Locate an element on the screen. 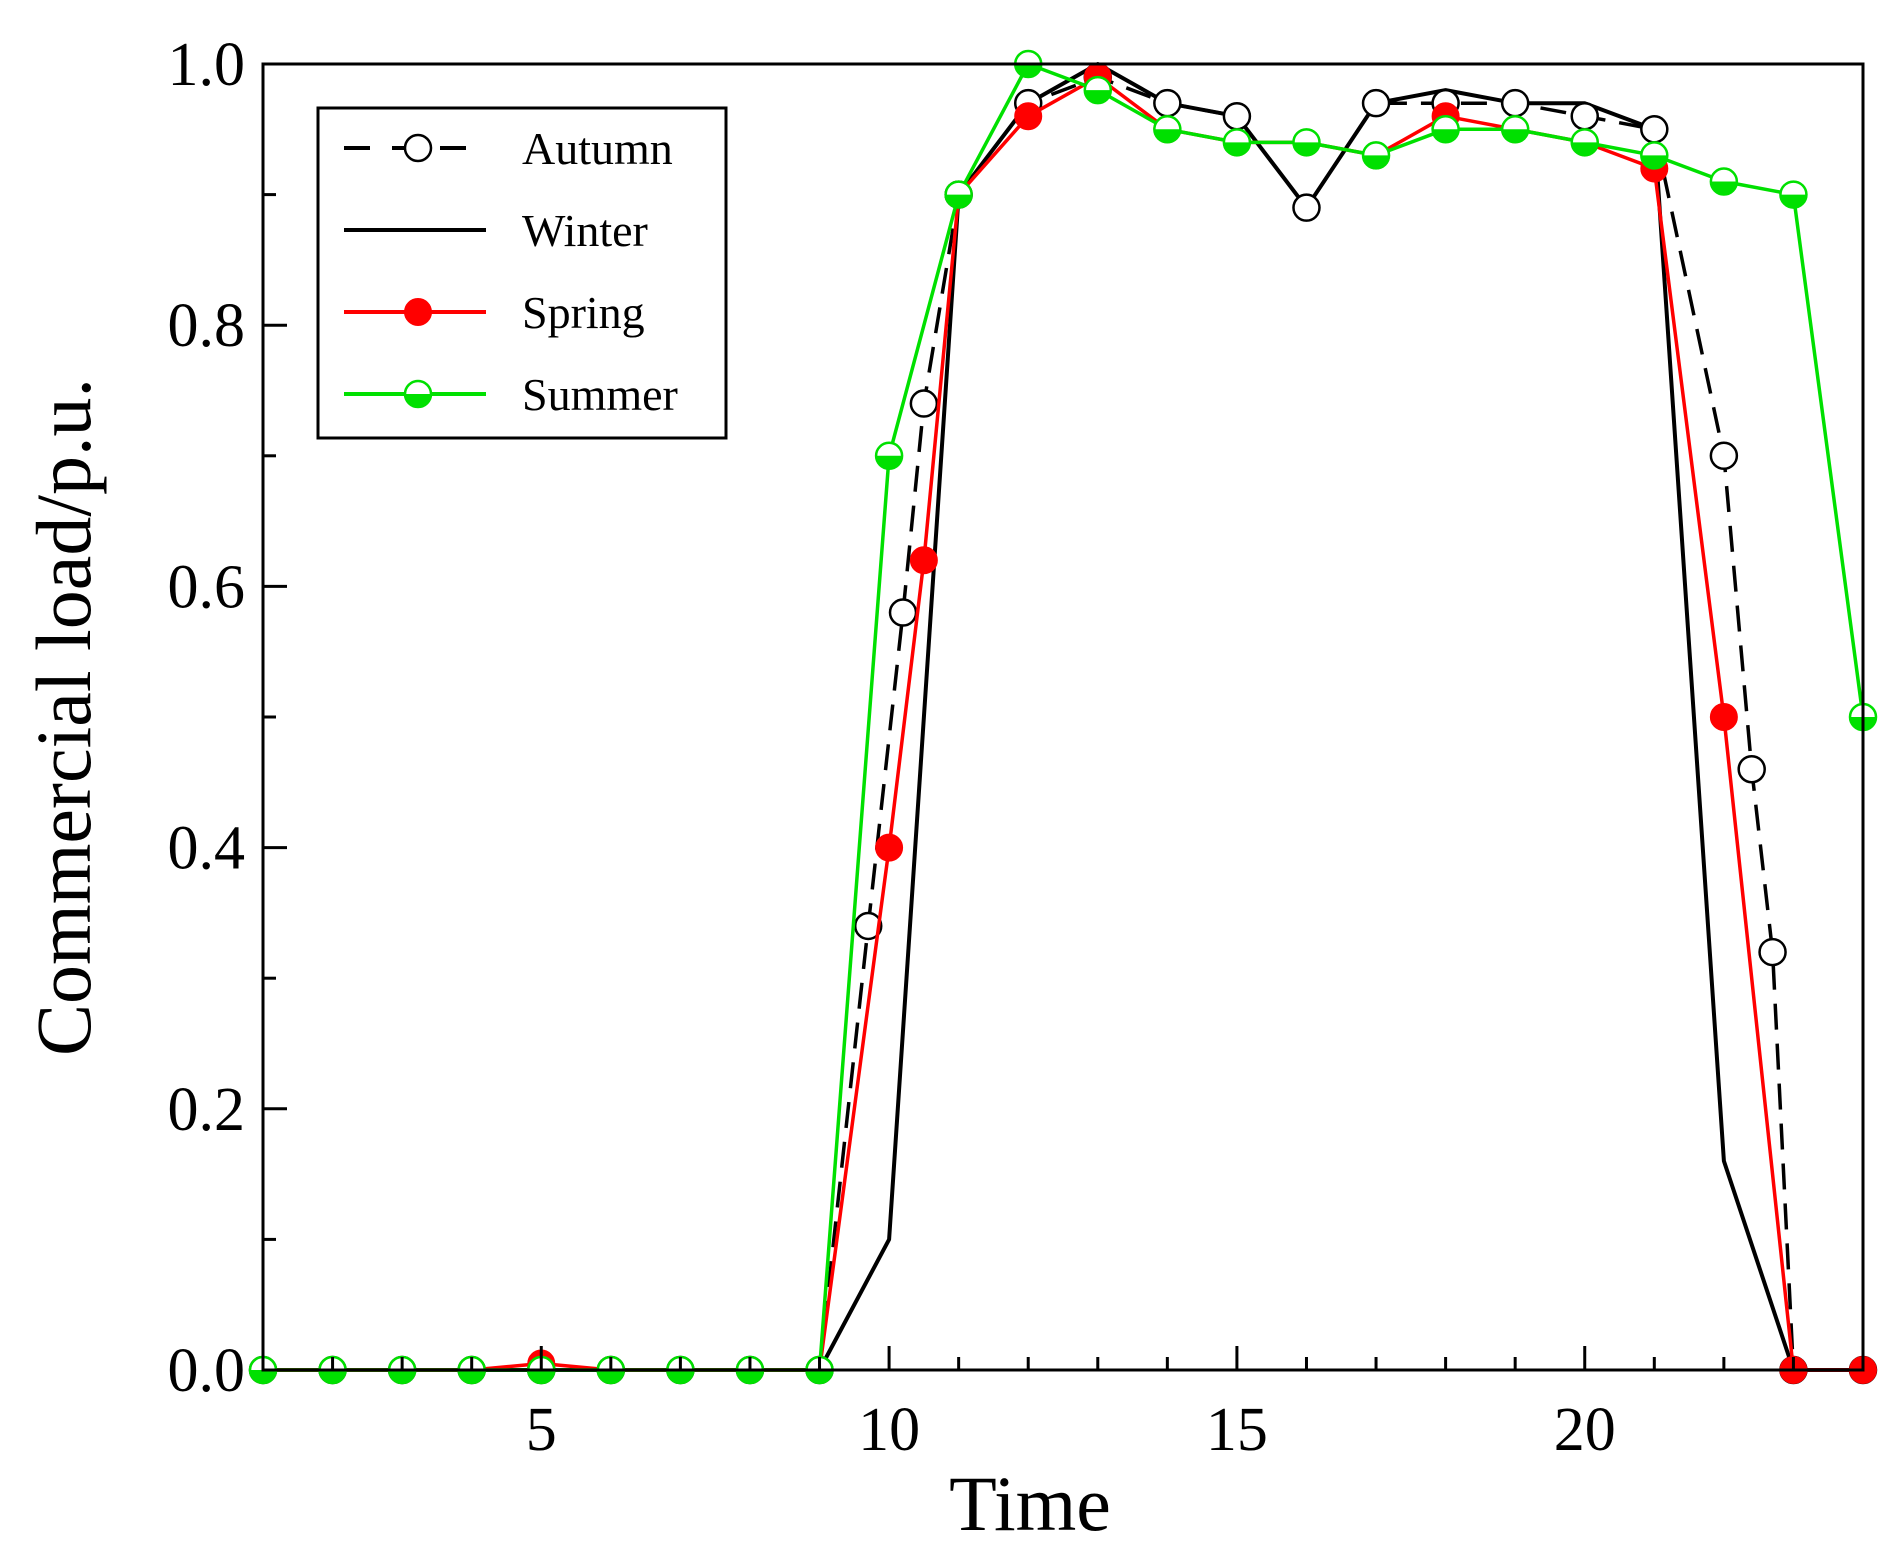  legend-item-autumn: Autumn is located at coordinates (508, 148).